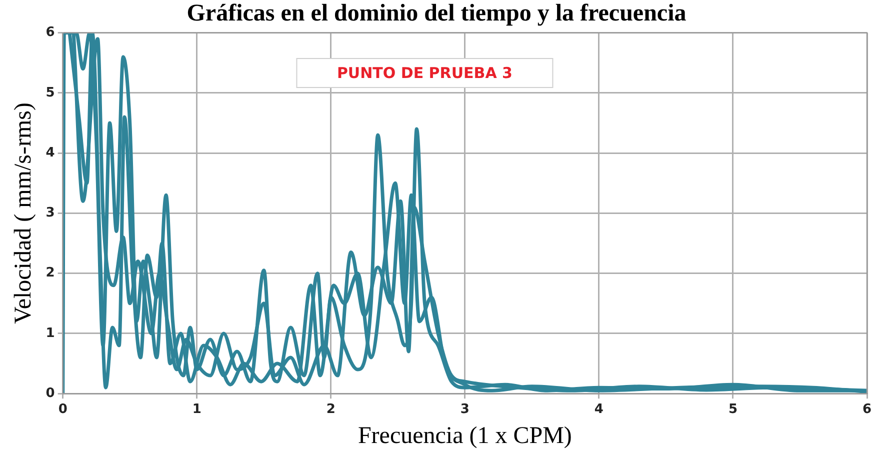 The height and width of the screenshot is (459, 887). What do you see at coordinates (50, 273) in the screenshot?
I see `y-tick-label: 2` at bounding box center [50, 273].